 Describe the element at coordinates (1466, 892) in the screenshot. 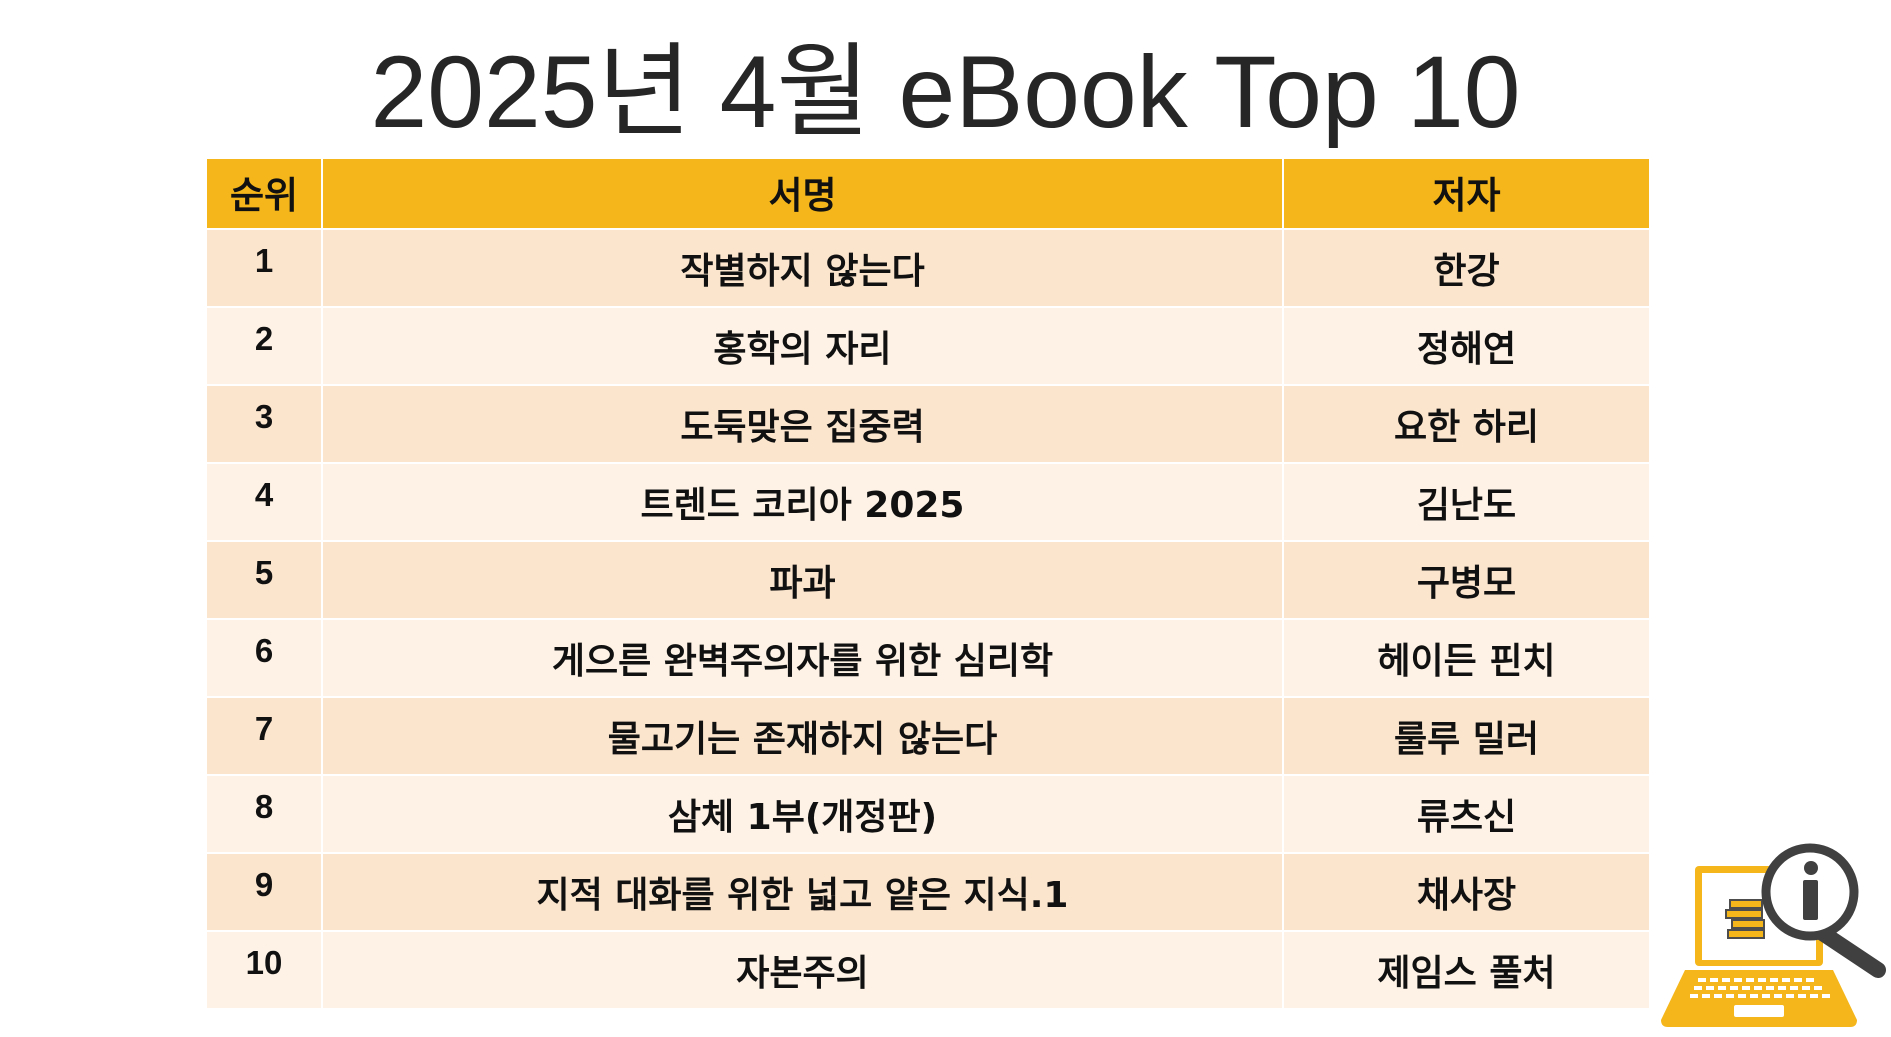

I see `author-cell: 채사장` at that location.